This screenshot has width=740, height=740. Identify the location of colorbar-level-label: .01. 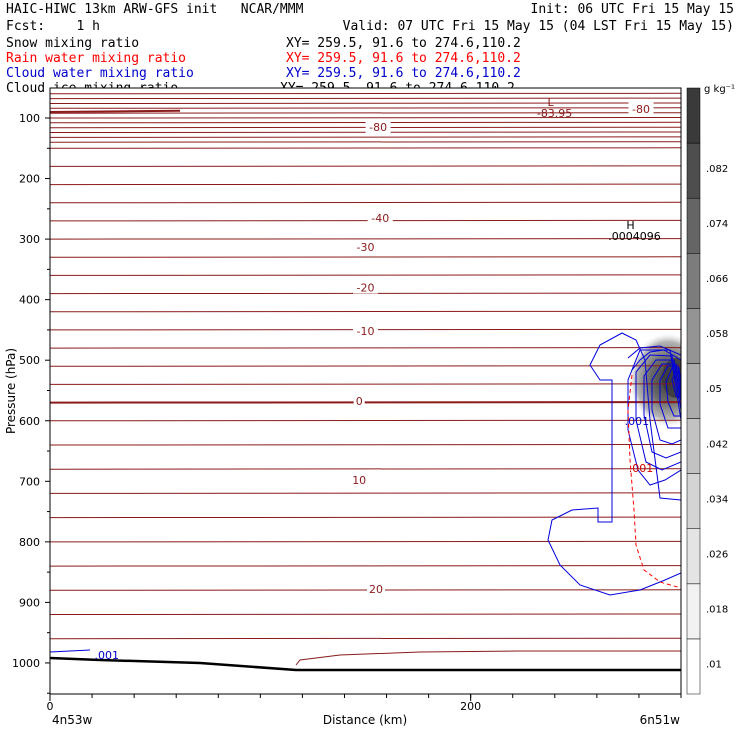
(714, 665).